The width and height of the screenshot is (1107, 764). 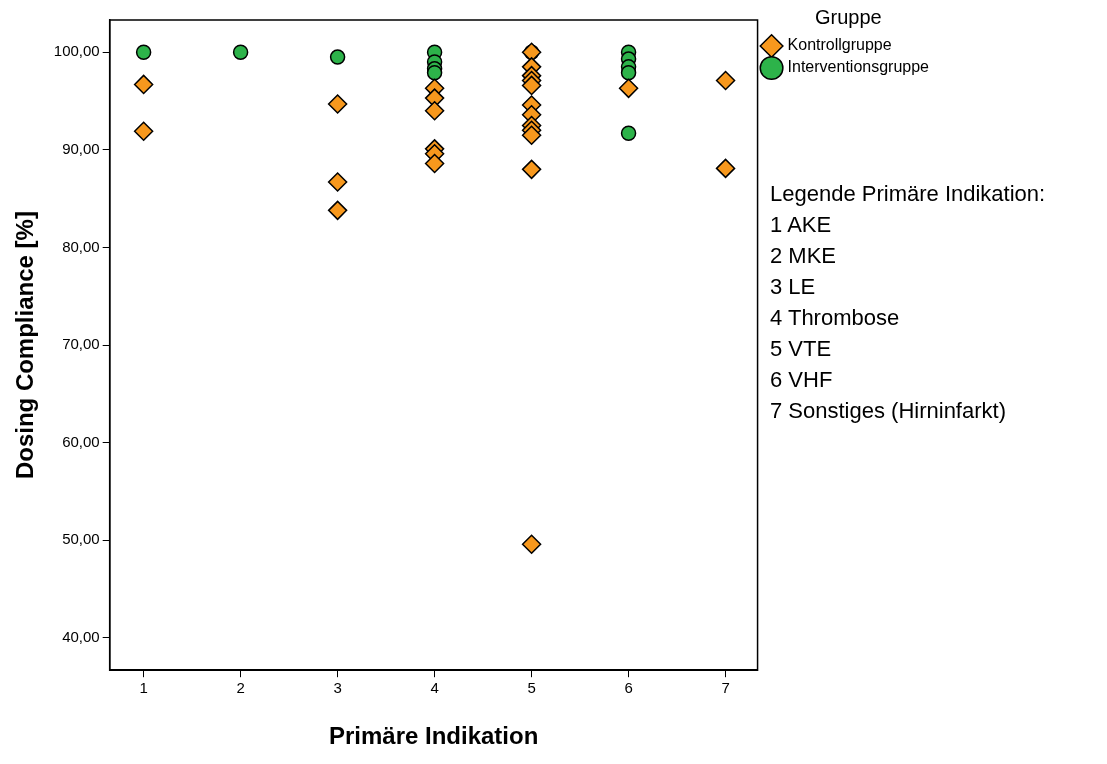 I want to click on text: 4 Thrombose, so click(x=835, y=318).